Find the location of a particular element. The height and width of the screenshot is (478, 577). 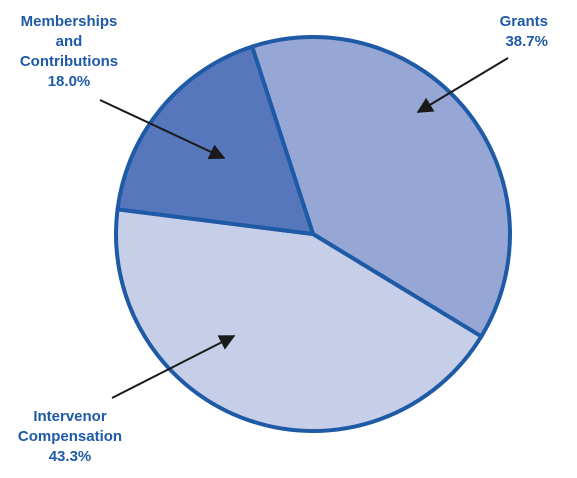

slice-label-grants: Grants 38.7% is located at coordinates (524, 31).